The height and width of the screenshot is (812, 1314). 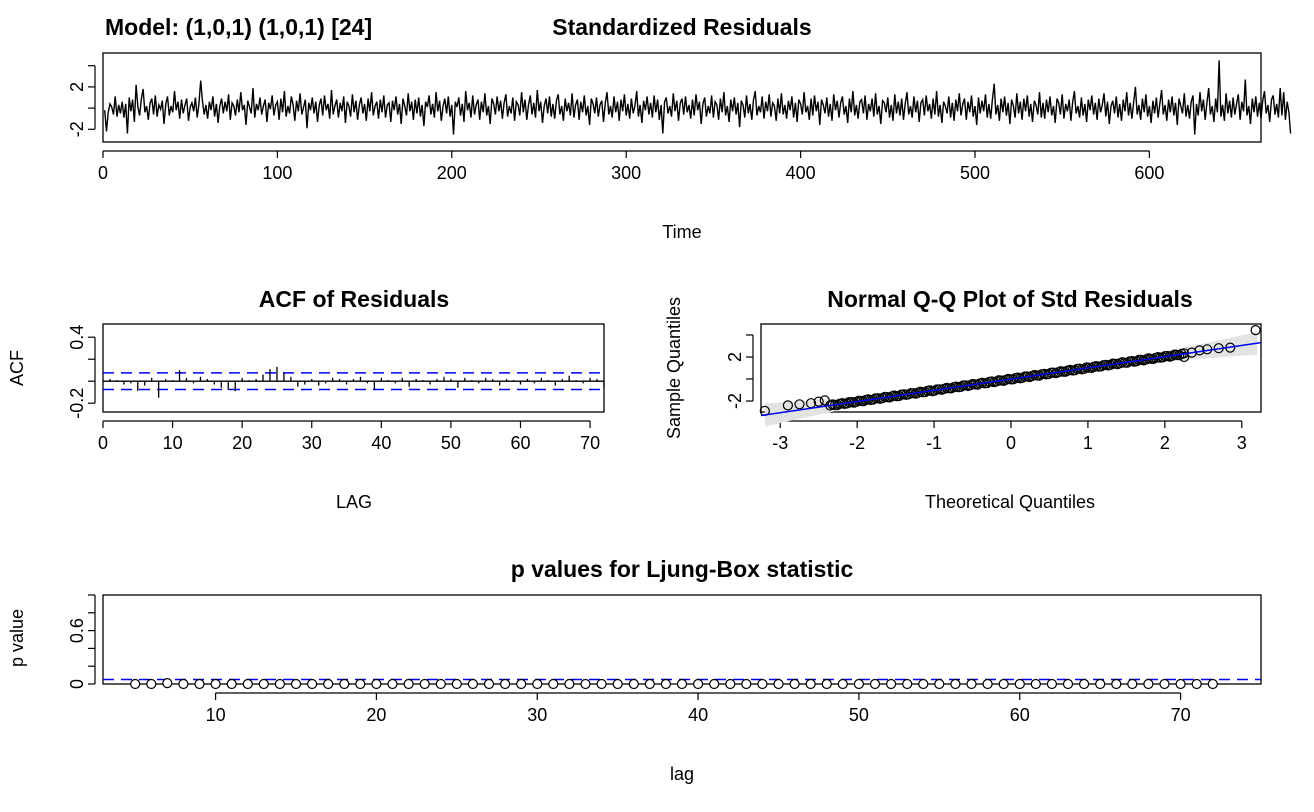 I want to click on x-tick-label: 50, so click(x=451, y=443).